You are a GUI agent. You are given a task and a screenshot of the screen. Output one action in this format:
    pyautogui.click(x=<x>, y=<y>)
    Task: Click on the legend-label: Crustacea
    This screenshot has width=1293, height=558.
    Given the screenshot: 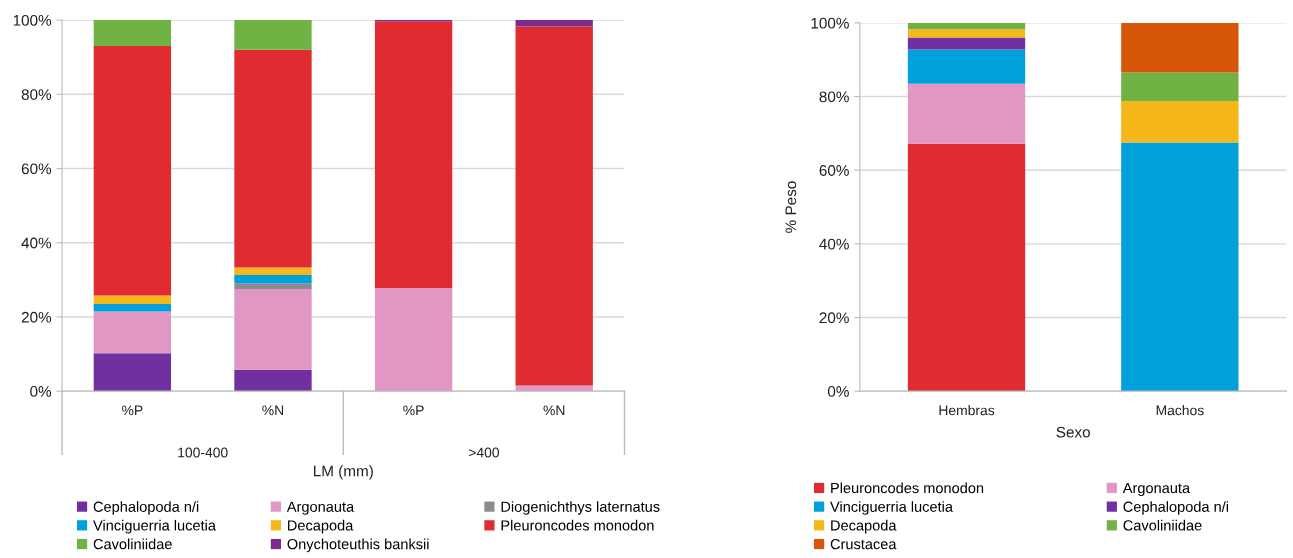 What is the action you would take?
    pyautogui.click(x=863, y=544)
    